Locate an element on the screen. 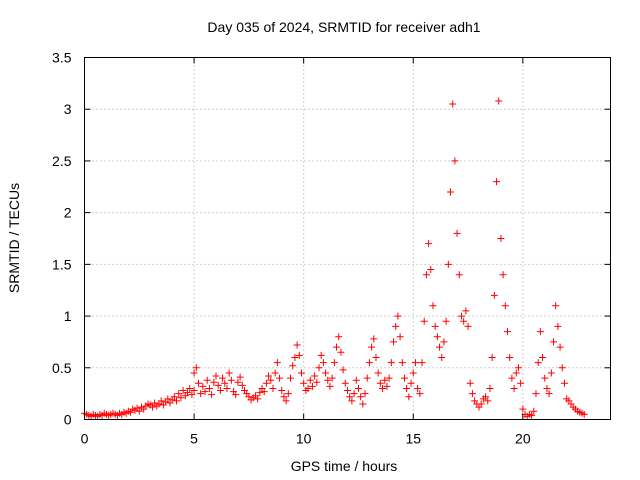  x-tick-label: 0 is located at coordinates (85, 439).